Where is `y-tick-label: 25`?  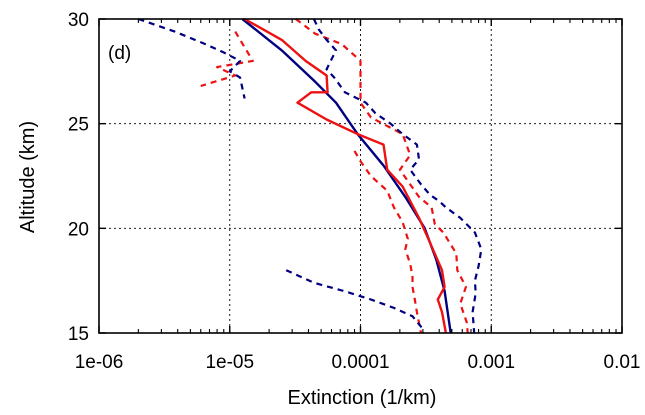
y-tick-label: 25 is located at coordinates (78, 125).